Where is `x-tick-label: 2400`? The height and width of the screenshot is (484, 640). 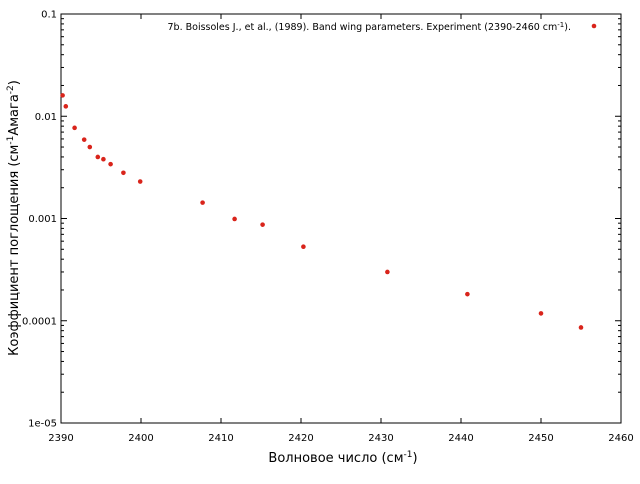 x-tick-label: 2400 is located at coordinates (140, 438).